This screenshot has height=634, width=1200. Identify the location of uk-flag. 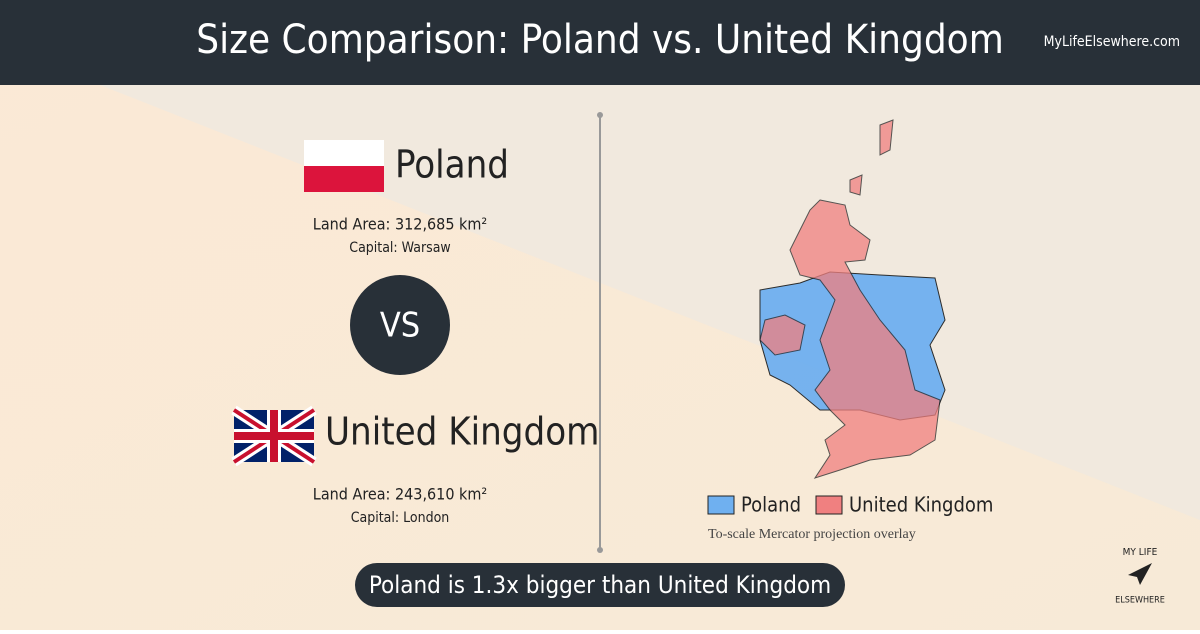
(274, 436).